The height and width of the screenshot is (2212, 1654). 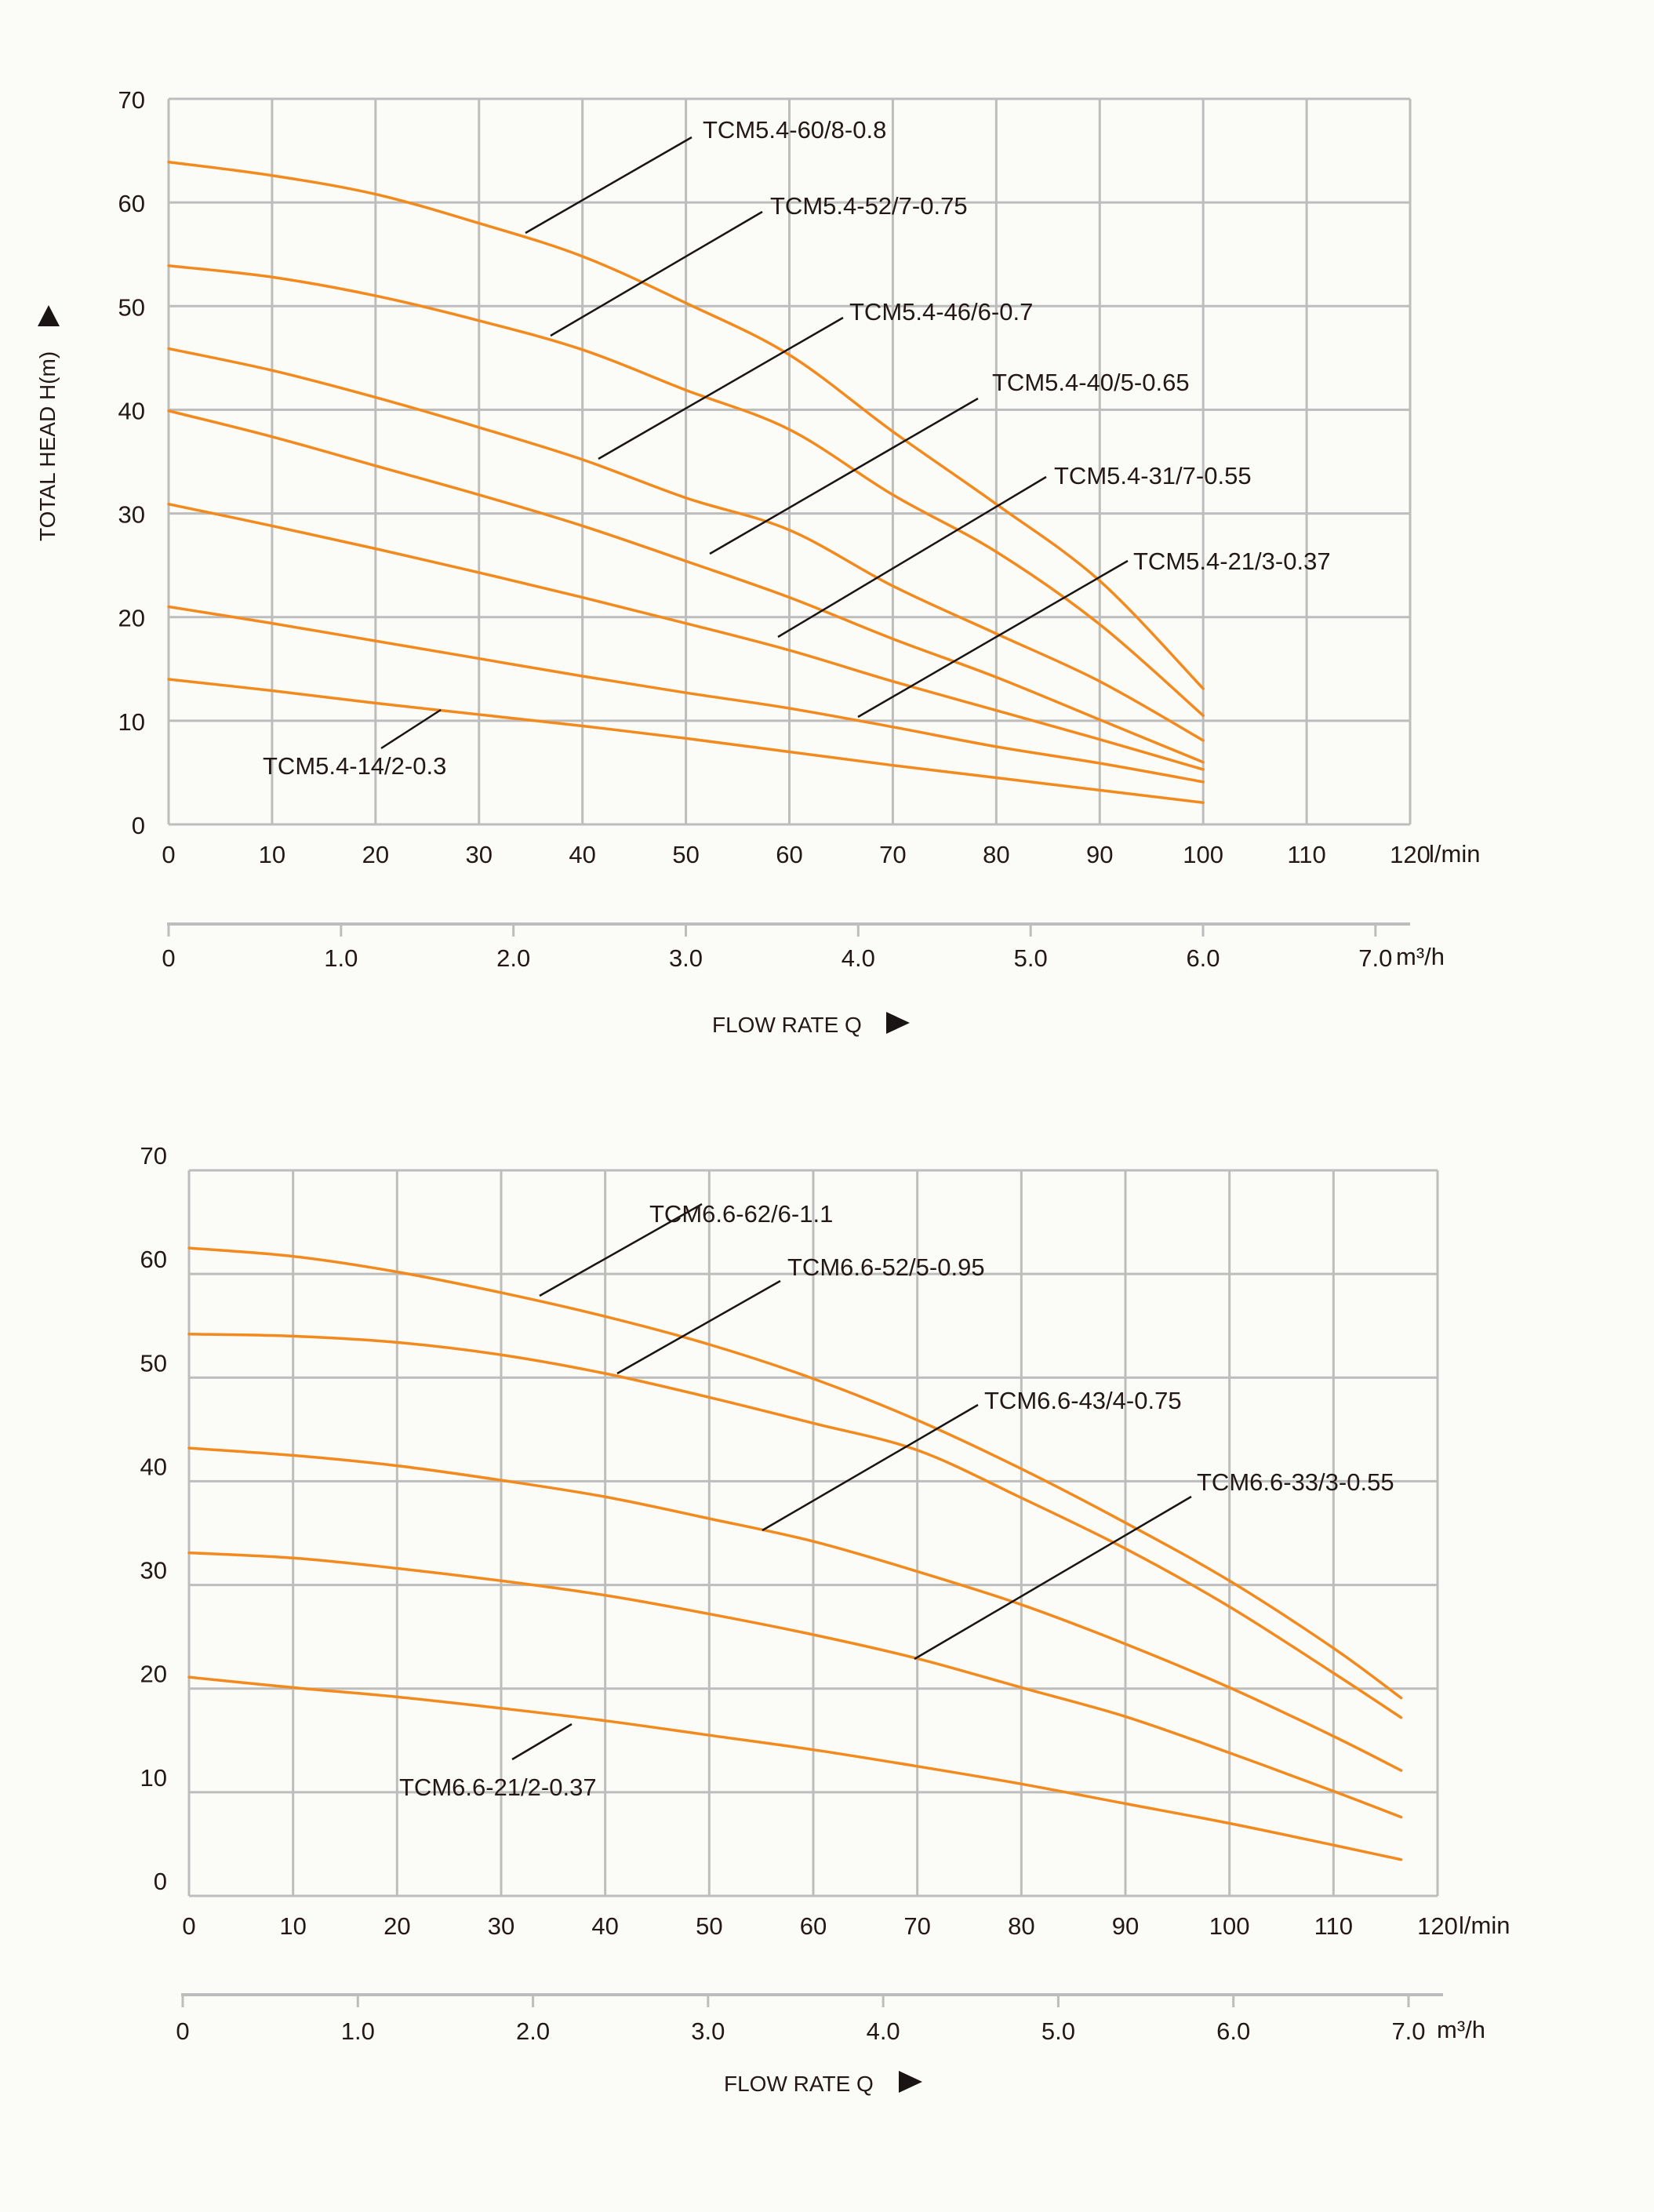 I want to click on secondary-tick-label: 7.0, so click(x=1375, y=958).